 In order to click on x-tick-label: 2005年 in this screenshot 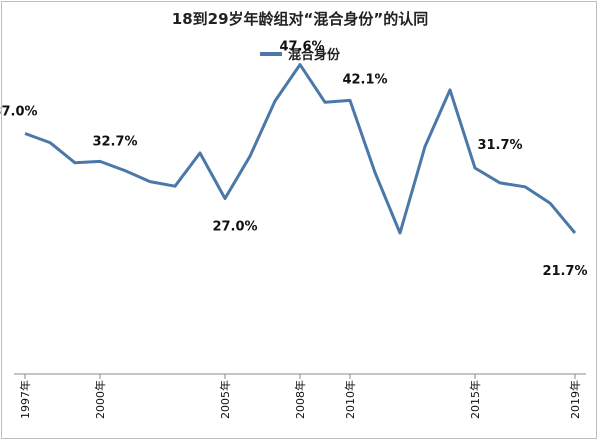, I will do `click(225, 399)`.